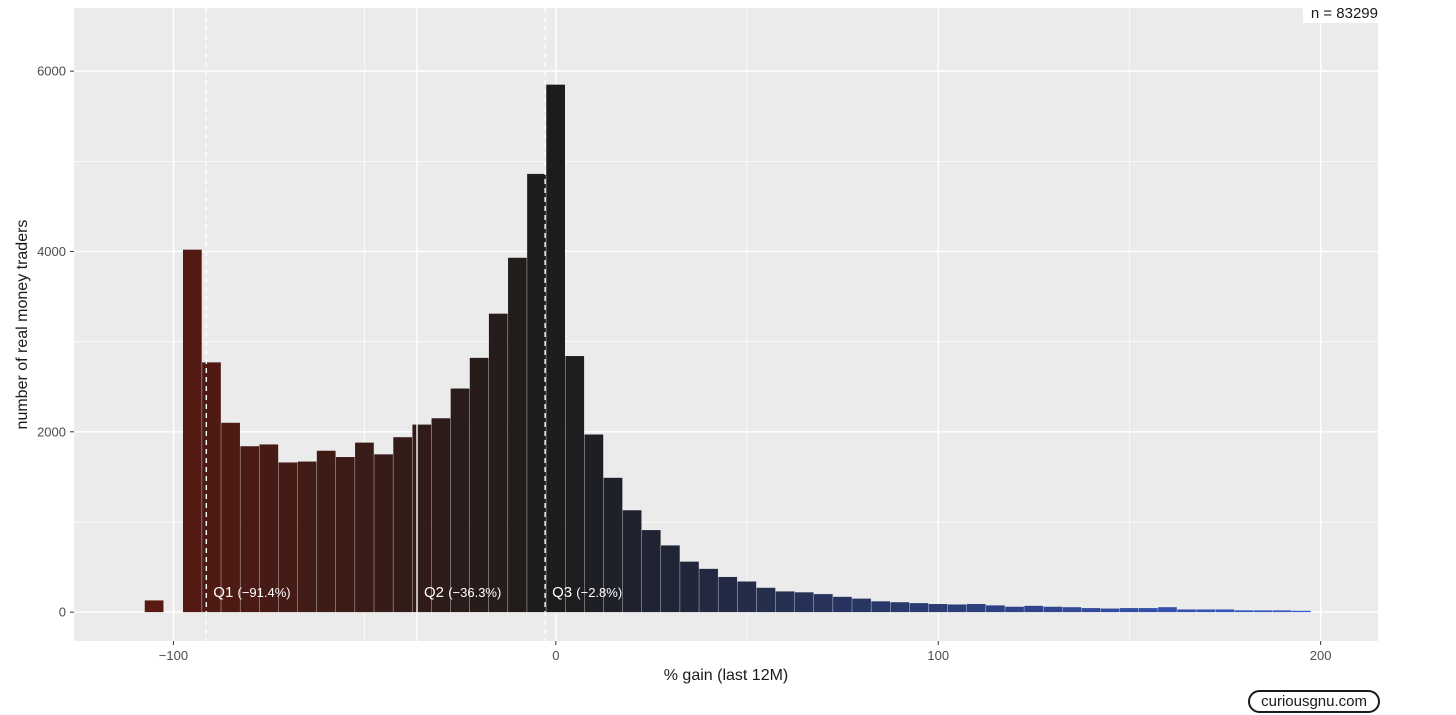 The height and width of the screenshot is (715, 1456). I want to click on x-tick-label: 0, so click(555, 655).